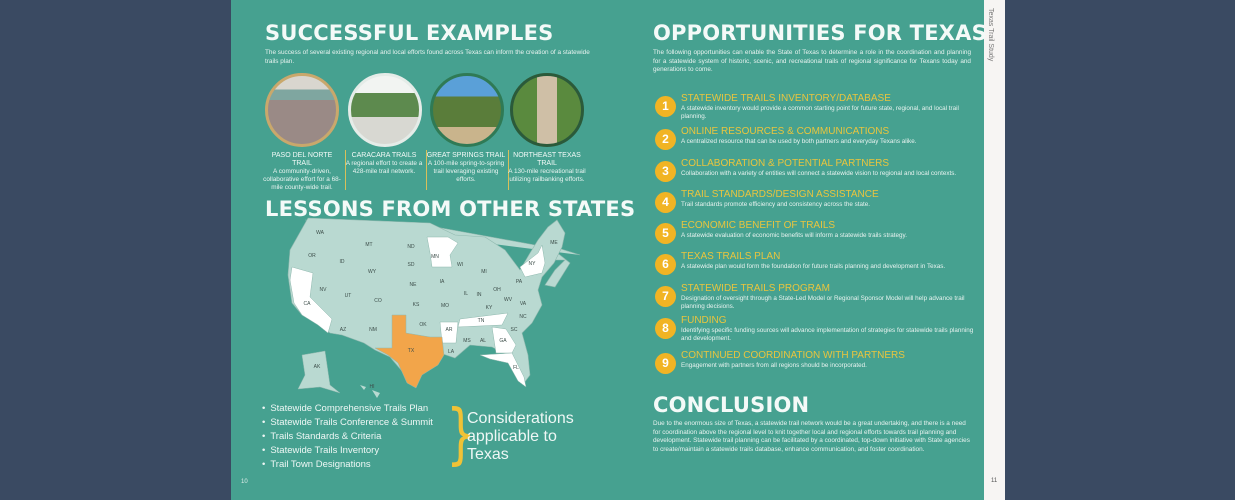 The height and width of the screenshot is (500, 1235). Describe the element at coordinates (370, 391) in the screenshot. I see `hawaii-shape` at that location.